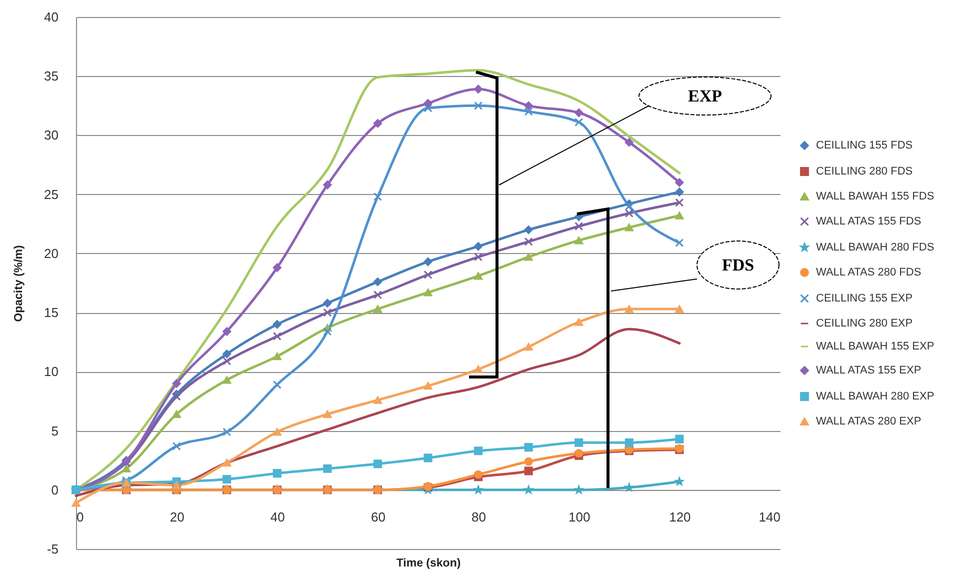 Image resolution: width=965 pixels, height=574 pixels. Describe the element at coordinates (51, 17) in the screenshot. I see `y-tick-label: 40` at that location.